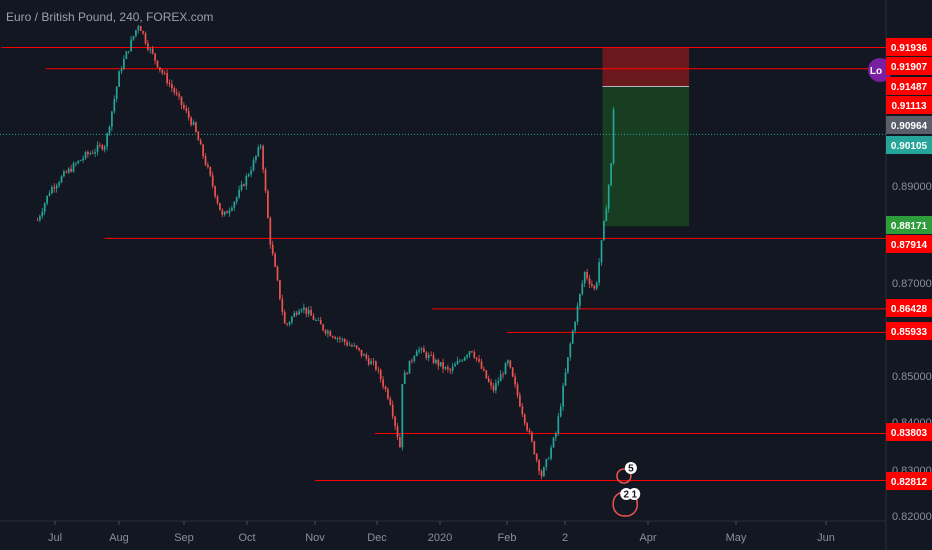  I want to click on price-label-text: 0.82812, so click(909, 482).